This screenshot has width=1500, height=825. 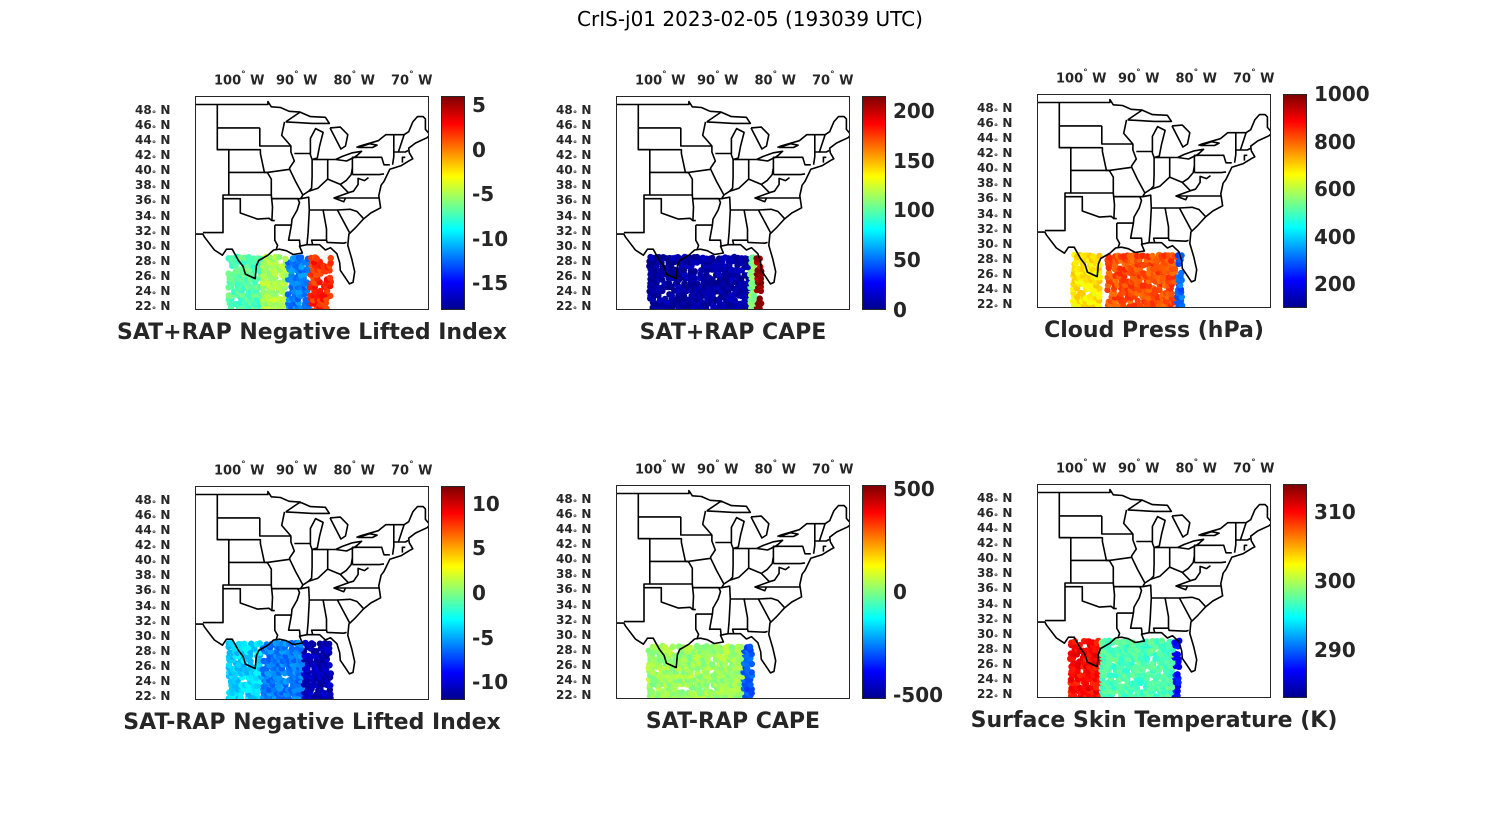 I want to click on panel-title: SAT+RAP Negative Lifted Index, so click(x=312, y=332).